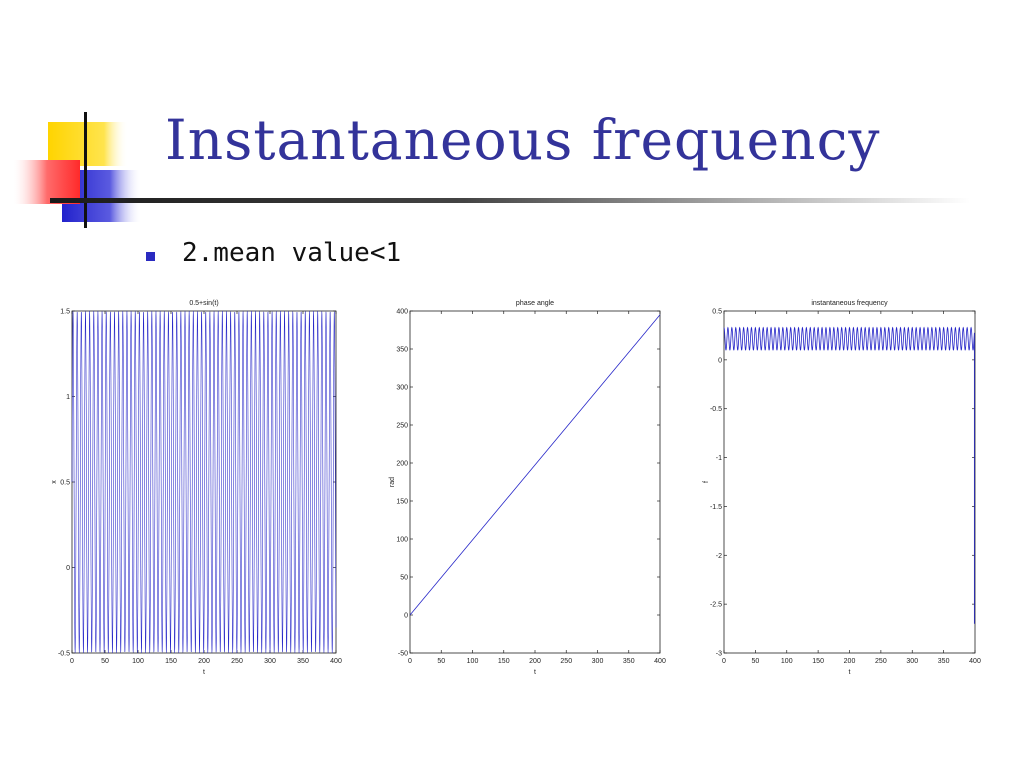  Describe the element at coordinates (403, 654) in the screenshot. I see `y-tick-label: -50` at that location.